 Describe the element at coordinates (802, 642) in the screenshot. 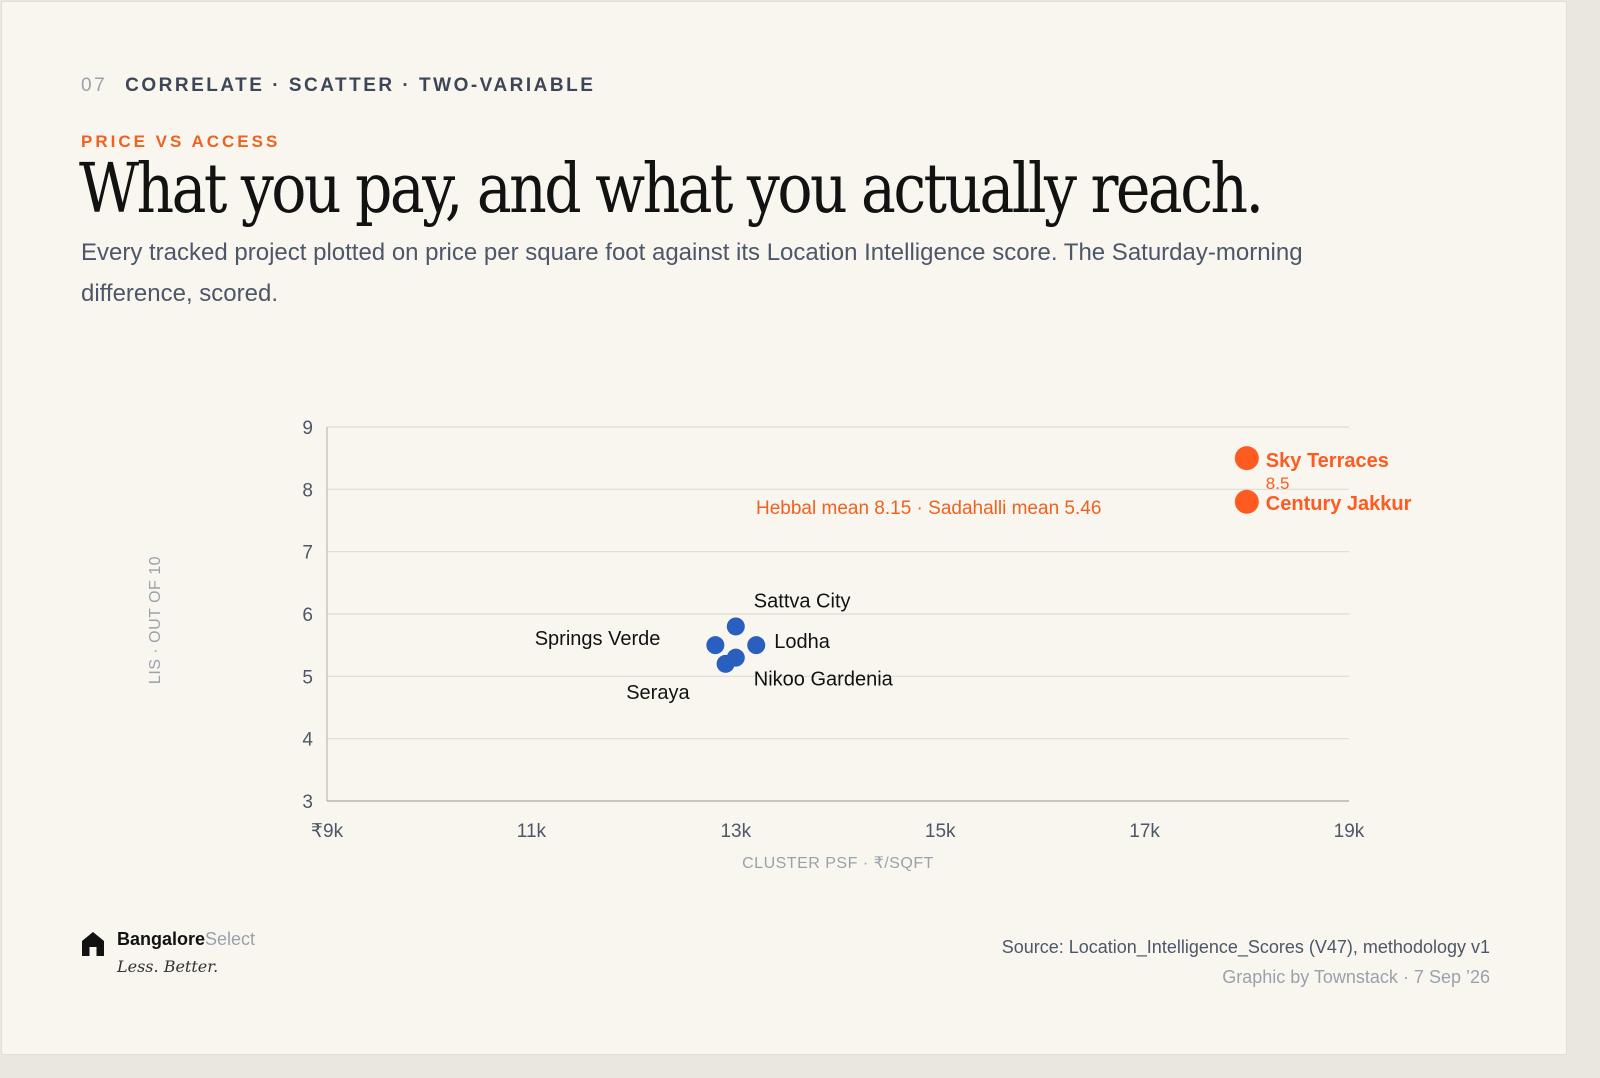

I see `data-point-label: Lodha` at that location.